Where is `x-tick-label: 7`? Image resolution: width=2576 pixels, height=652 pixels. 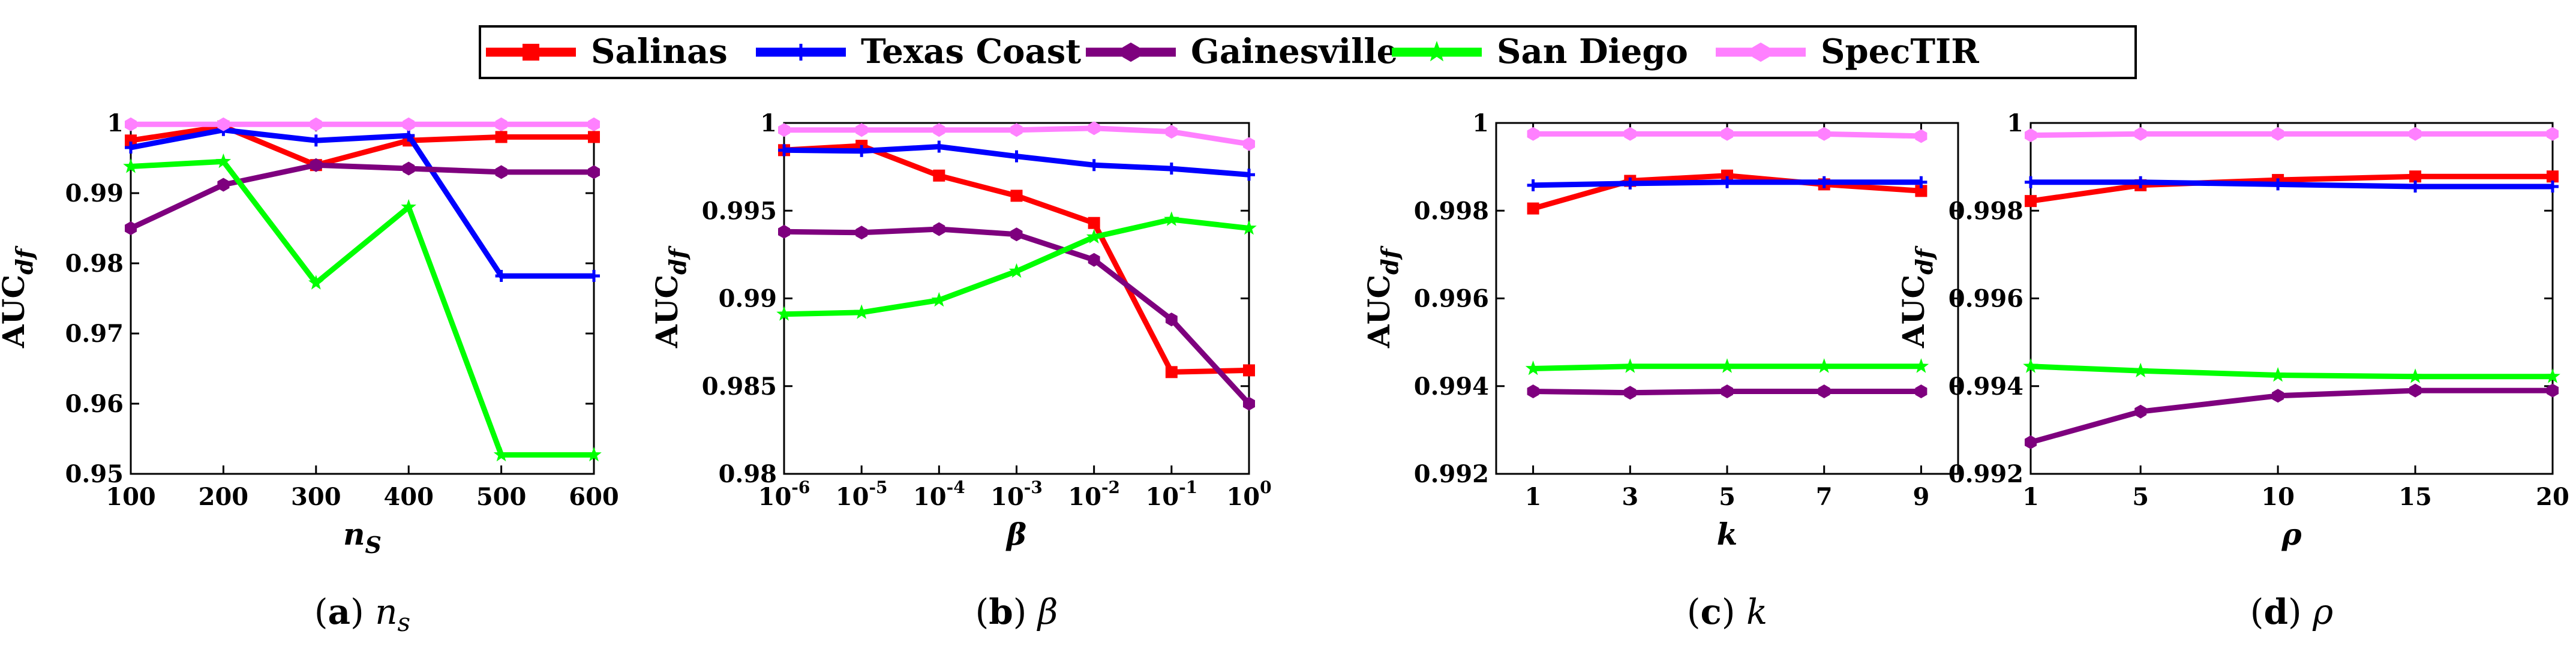
x-tick-label: 7 is located at coordinates (1824, 497).